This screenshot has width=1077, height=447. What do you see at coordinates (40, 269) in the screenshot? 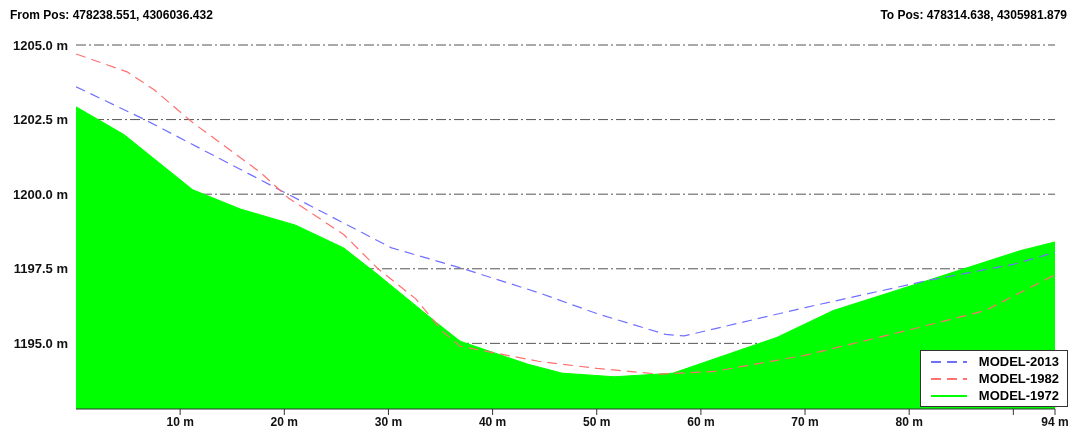
I see `y-tick-label: 1197.5 m` at bounding box center [40, 269].